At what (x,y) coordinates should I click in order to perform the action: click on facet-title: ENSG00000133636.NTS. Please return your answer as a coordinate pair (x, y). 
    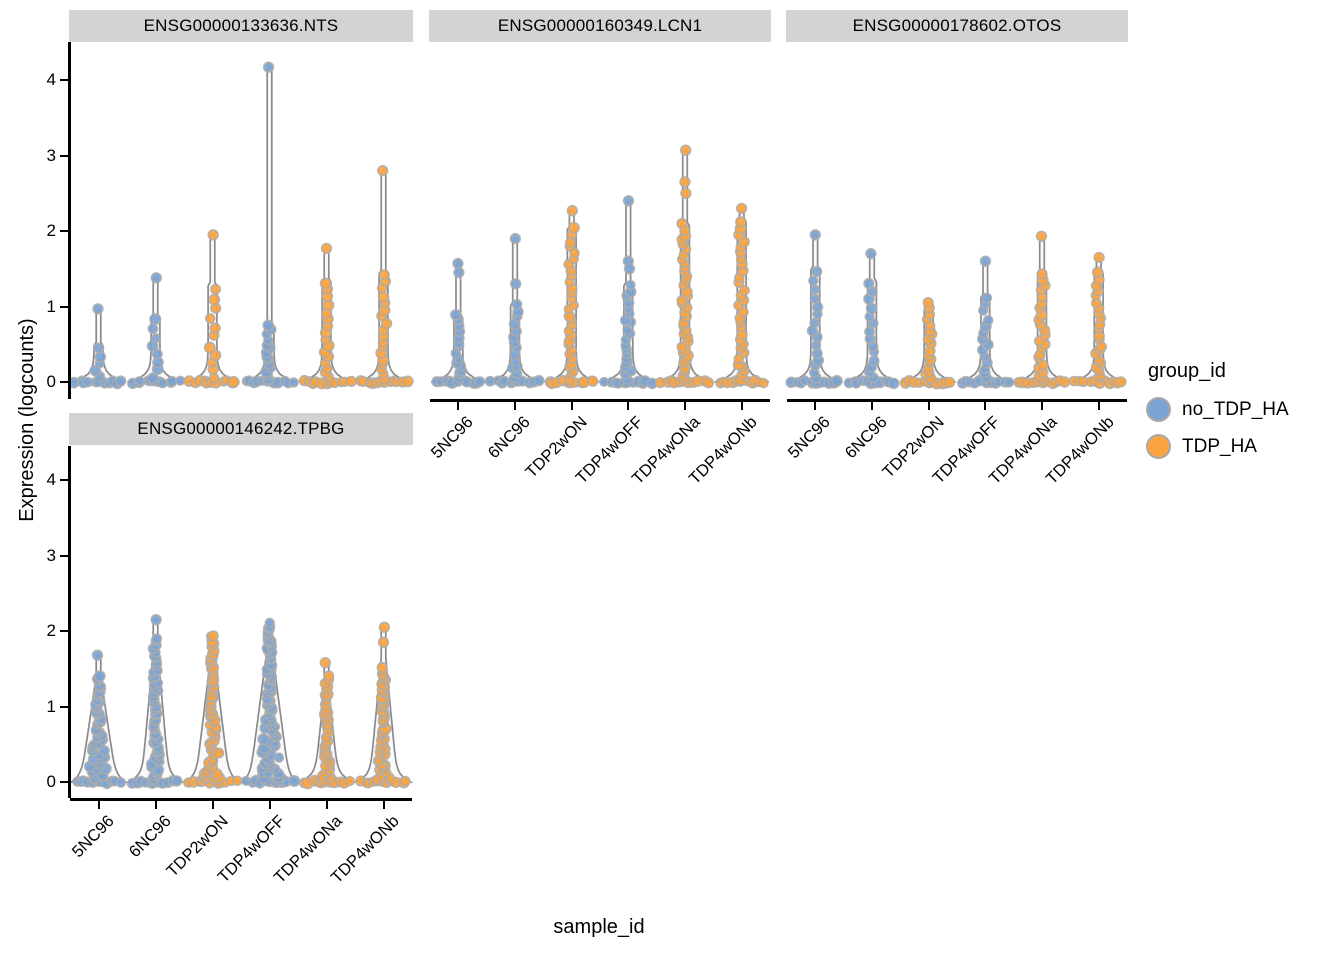
    Looking at the image, I should click on (241, 25).